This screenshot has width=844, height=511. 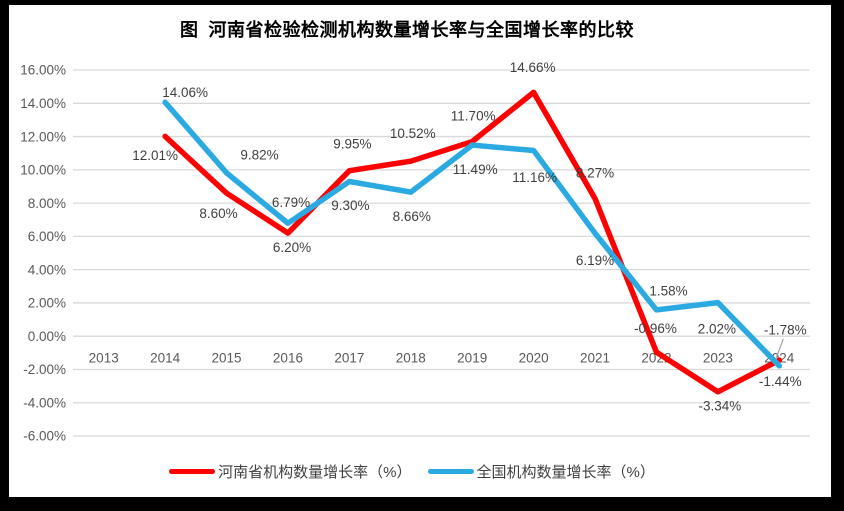 What do you see at coordinates (719, 405) in the screenshot?
I see `data-label-henan: -3.34%` at bounding box center [719, 405].